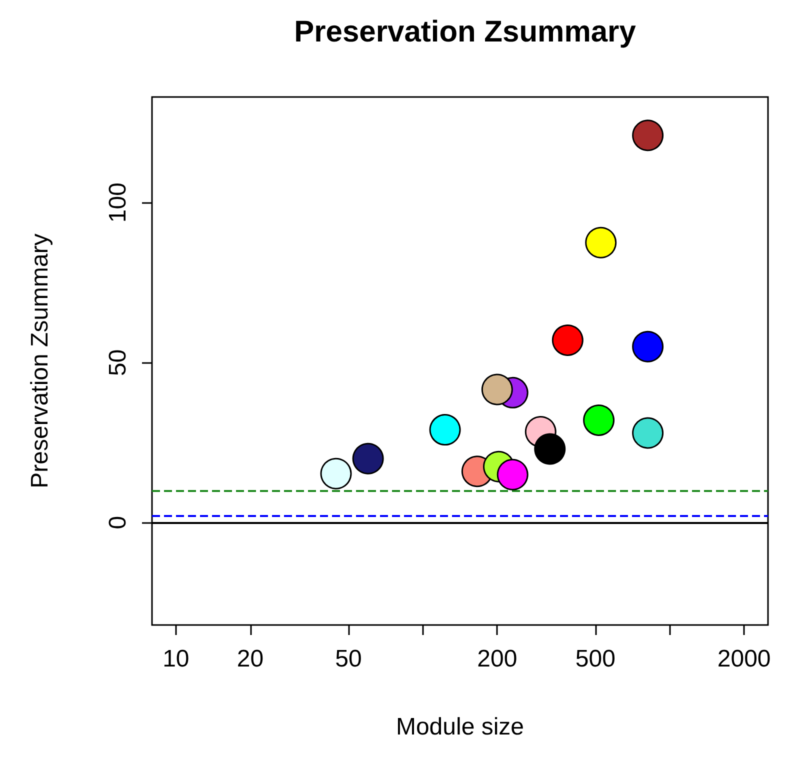  Describe the element at coordinates (497, 659) in the screenshot. I see `x-tick-label: 200` at that location.